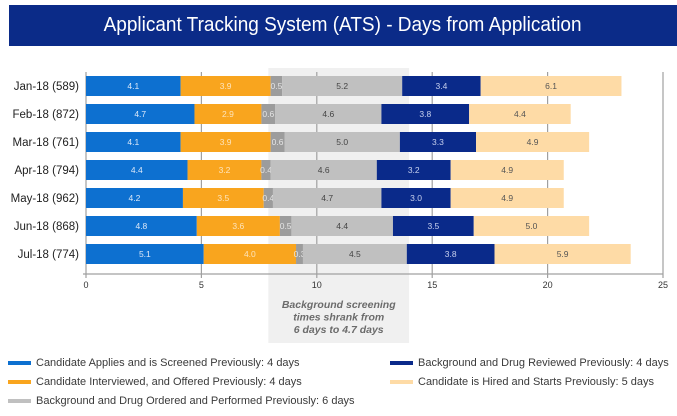 The width and height of the screenshot is (677, 416). Describe the element at coordinates (432, 285) in the screenshot. I see `x-tick-label: 15` at that location.